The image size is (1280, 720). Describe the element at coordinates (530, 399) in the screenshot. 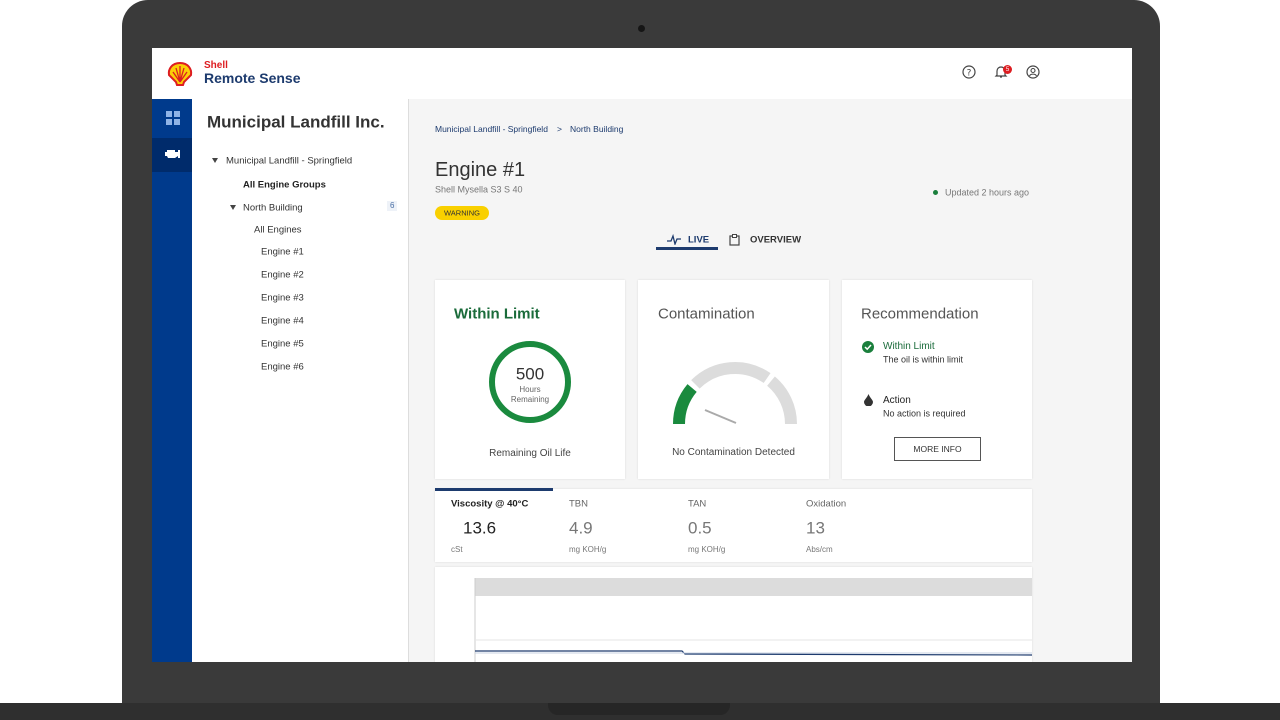

I see `oil-life-unit: Remaining` at that location.